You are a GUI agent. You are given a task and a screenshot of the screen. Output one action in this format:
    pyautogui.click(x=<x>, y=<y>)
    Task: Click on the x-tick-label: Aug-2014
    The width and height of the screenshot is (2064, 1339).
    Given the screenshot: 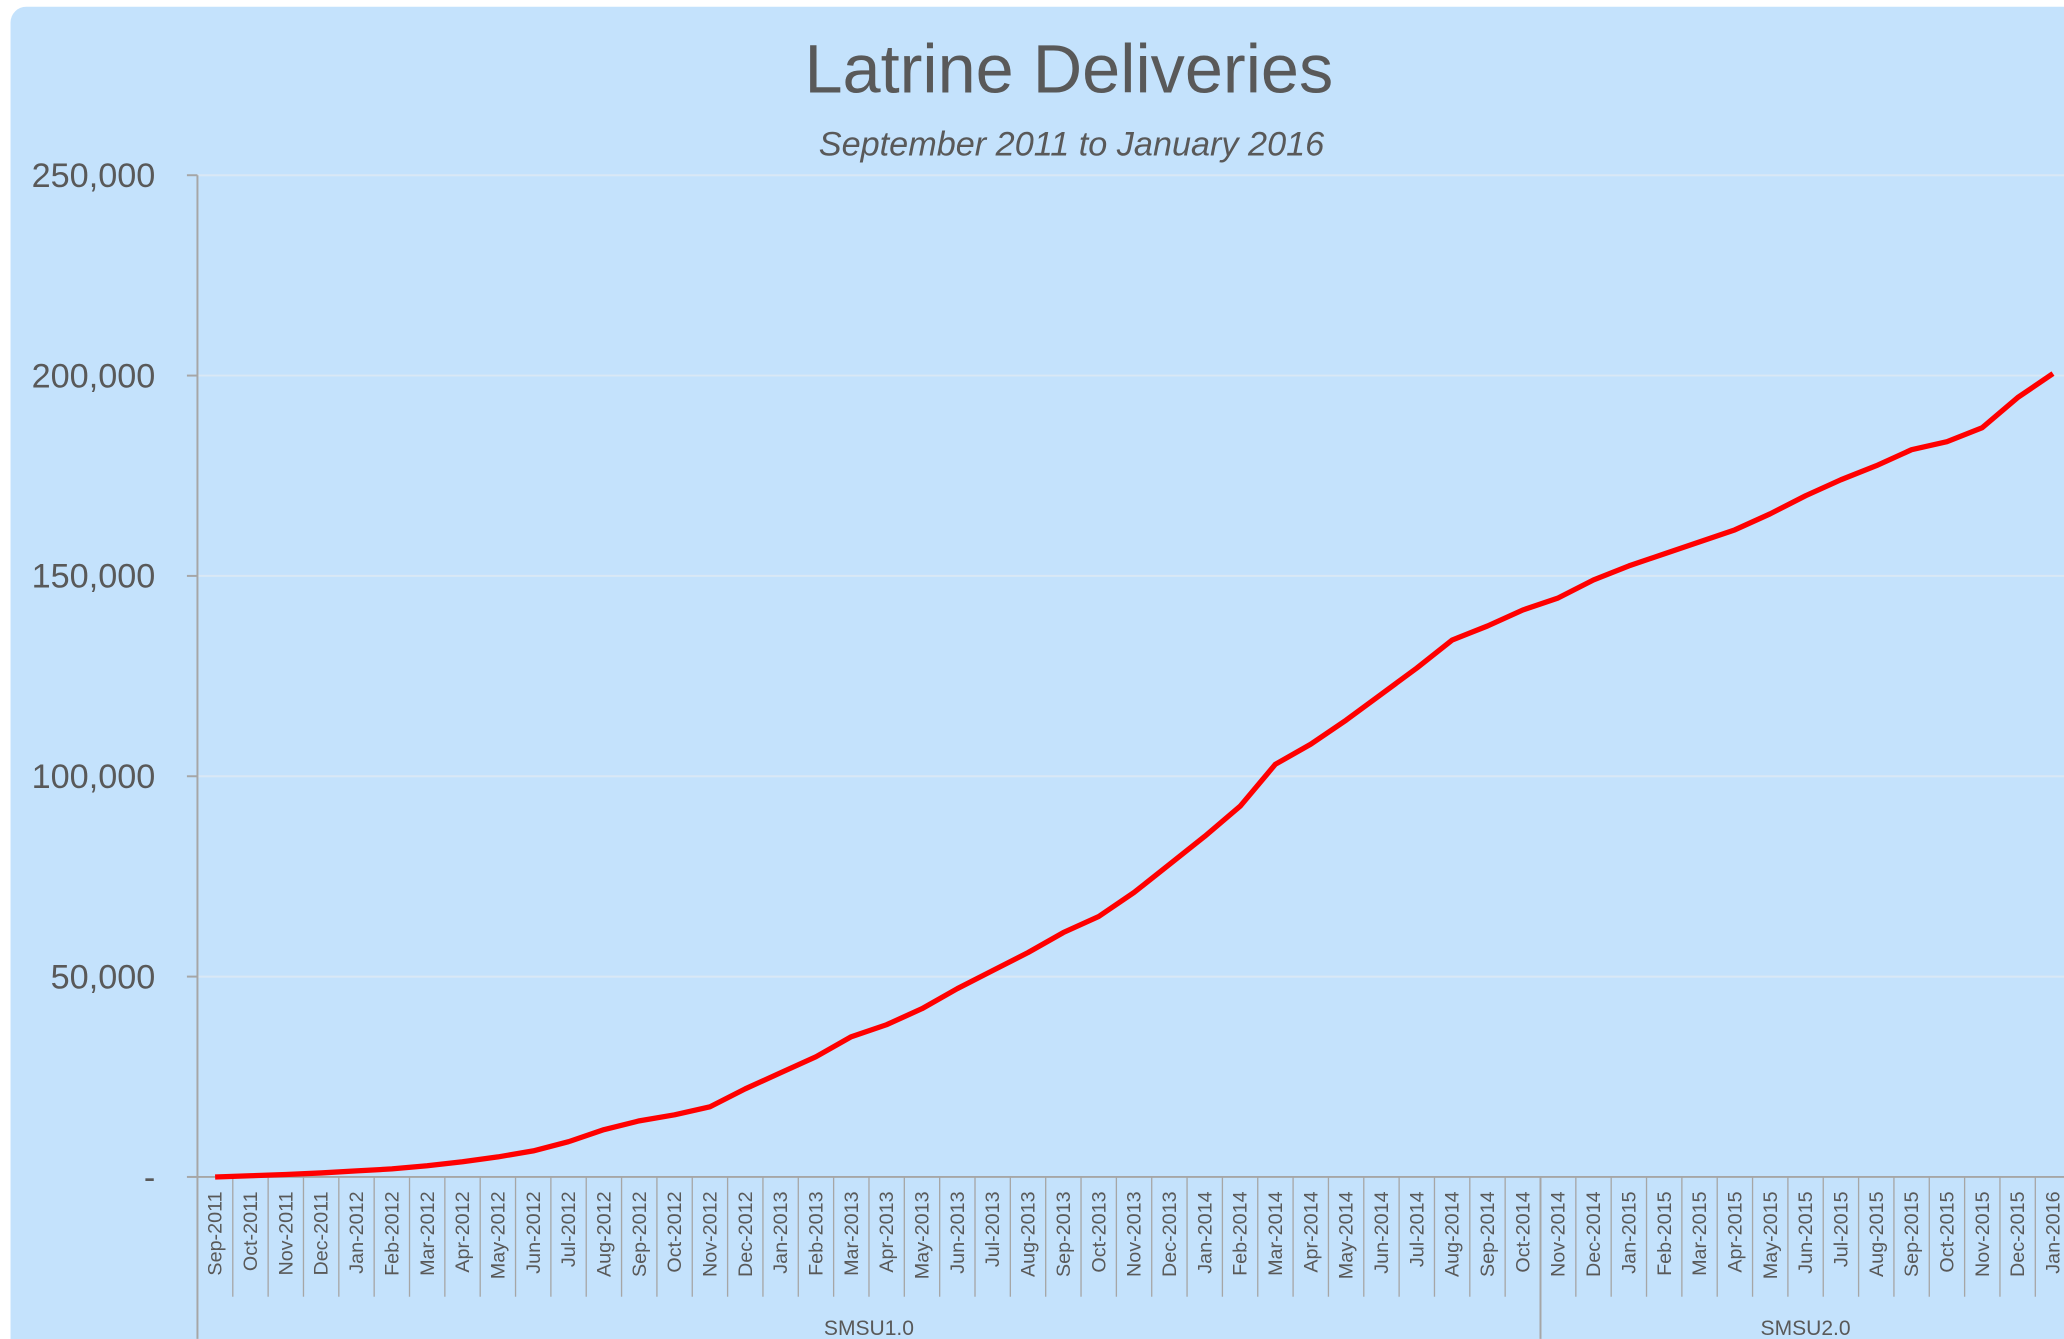 What is the action you would take?
    pyautogui.click(x=1453, y=1234)
    